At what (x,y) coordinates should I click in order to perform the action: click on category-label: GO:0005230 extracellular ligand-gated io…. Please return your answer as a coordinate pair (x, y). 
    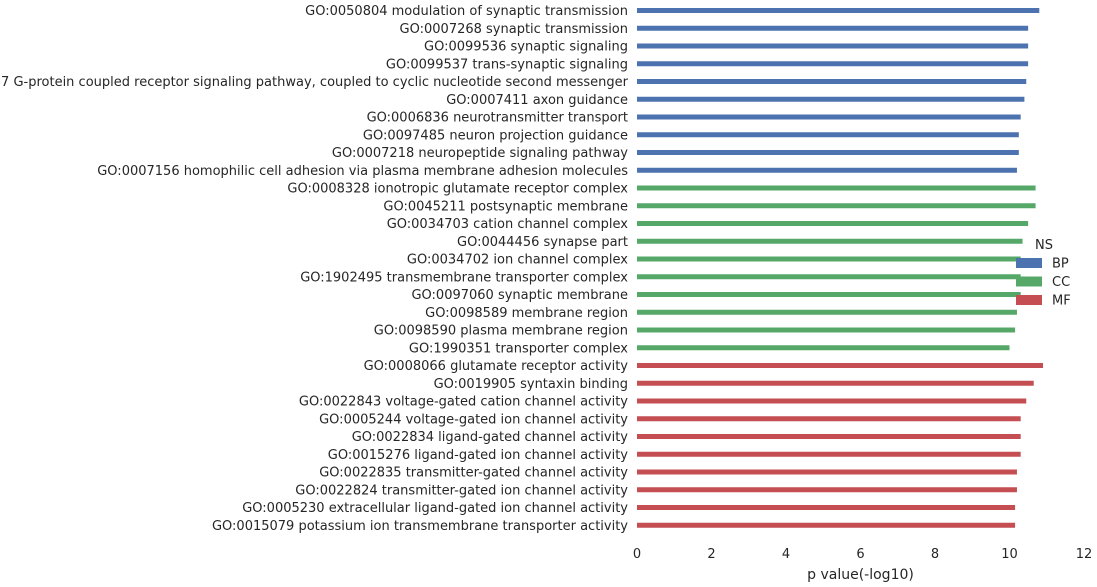
    Looking at the image, I should click on (435, 508).